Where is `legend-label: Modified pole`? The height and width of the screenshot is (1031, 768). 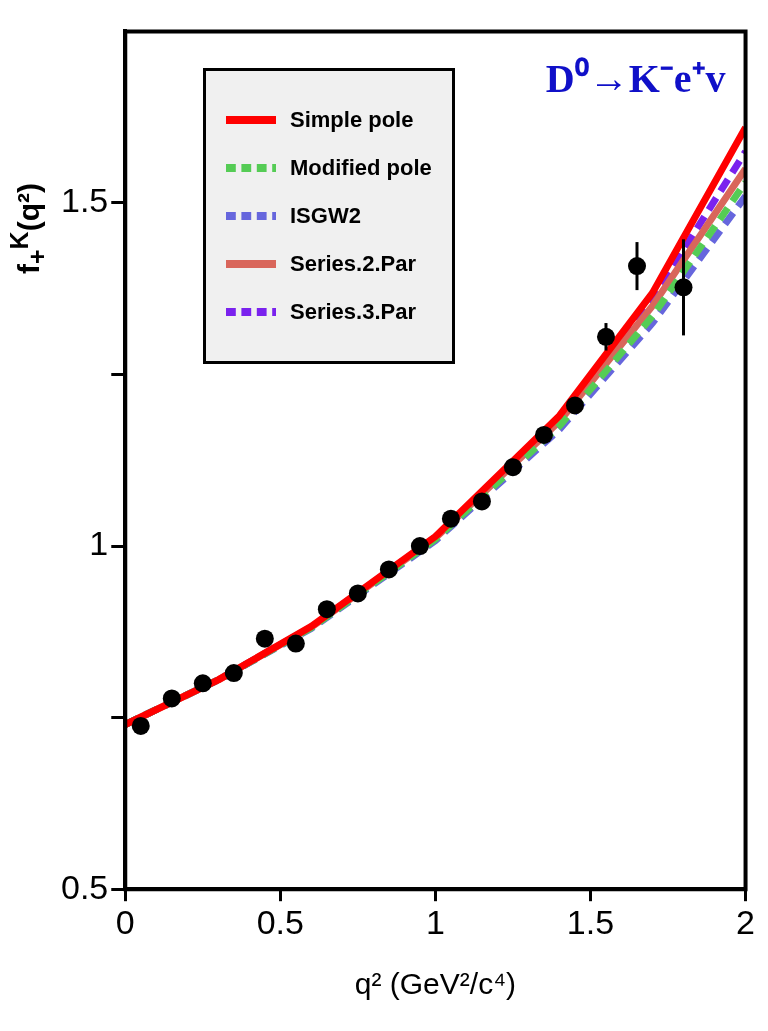 legend-label: Modified pole is located at coordinates (361, 168).